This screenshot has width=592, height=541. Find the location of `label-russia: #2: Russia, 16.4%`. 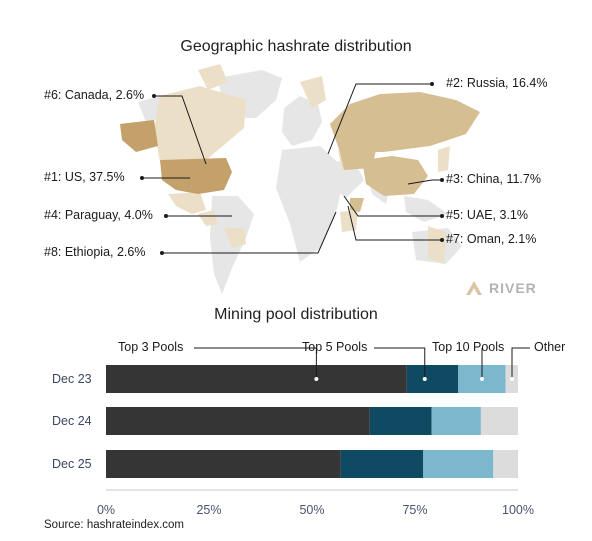

label-russia: #2: Russia, 16.4% is located at coordinates (497, 83).